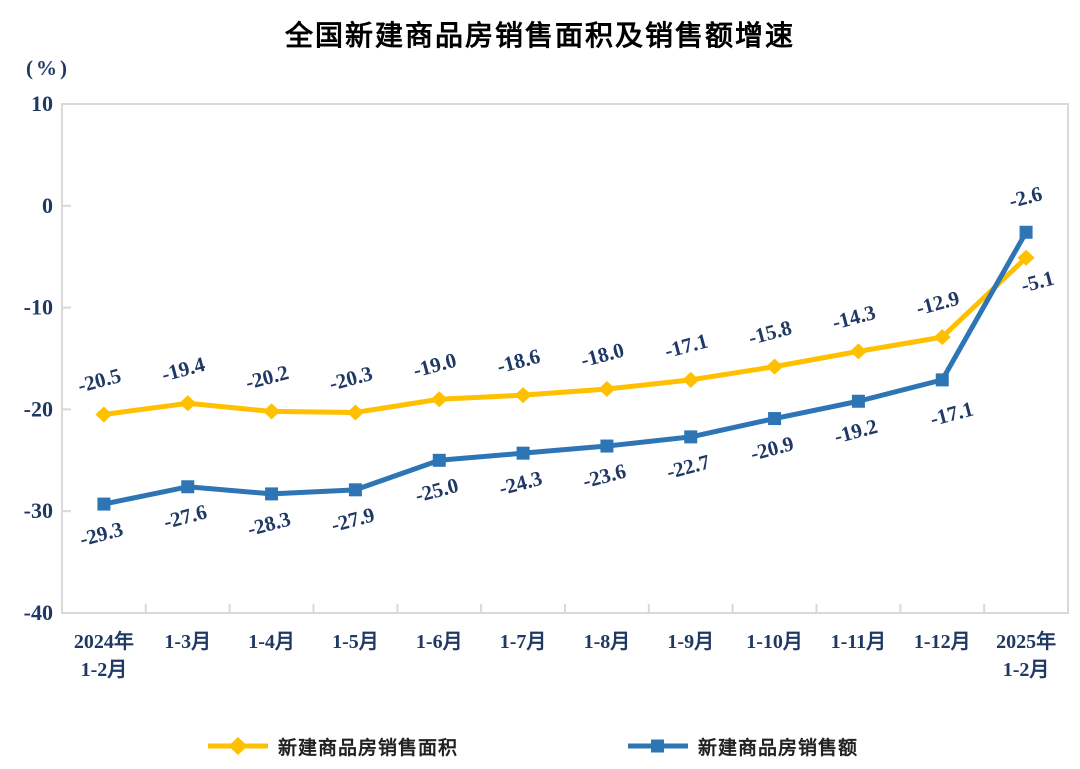 Image resolution: width=1080 pixels, height=769 pixels. I want to click on legend-label-sales-area: 新建商品房销售面积, so click(368, 748).